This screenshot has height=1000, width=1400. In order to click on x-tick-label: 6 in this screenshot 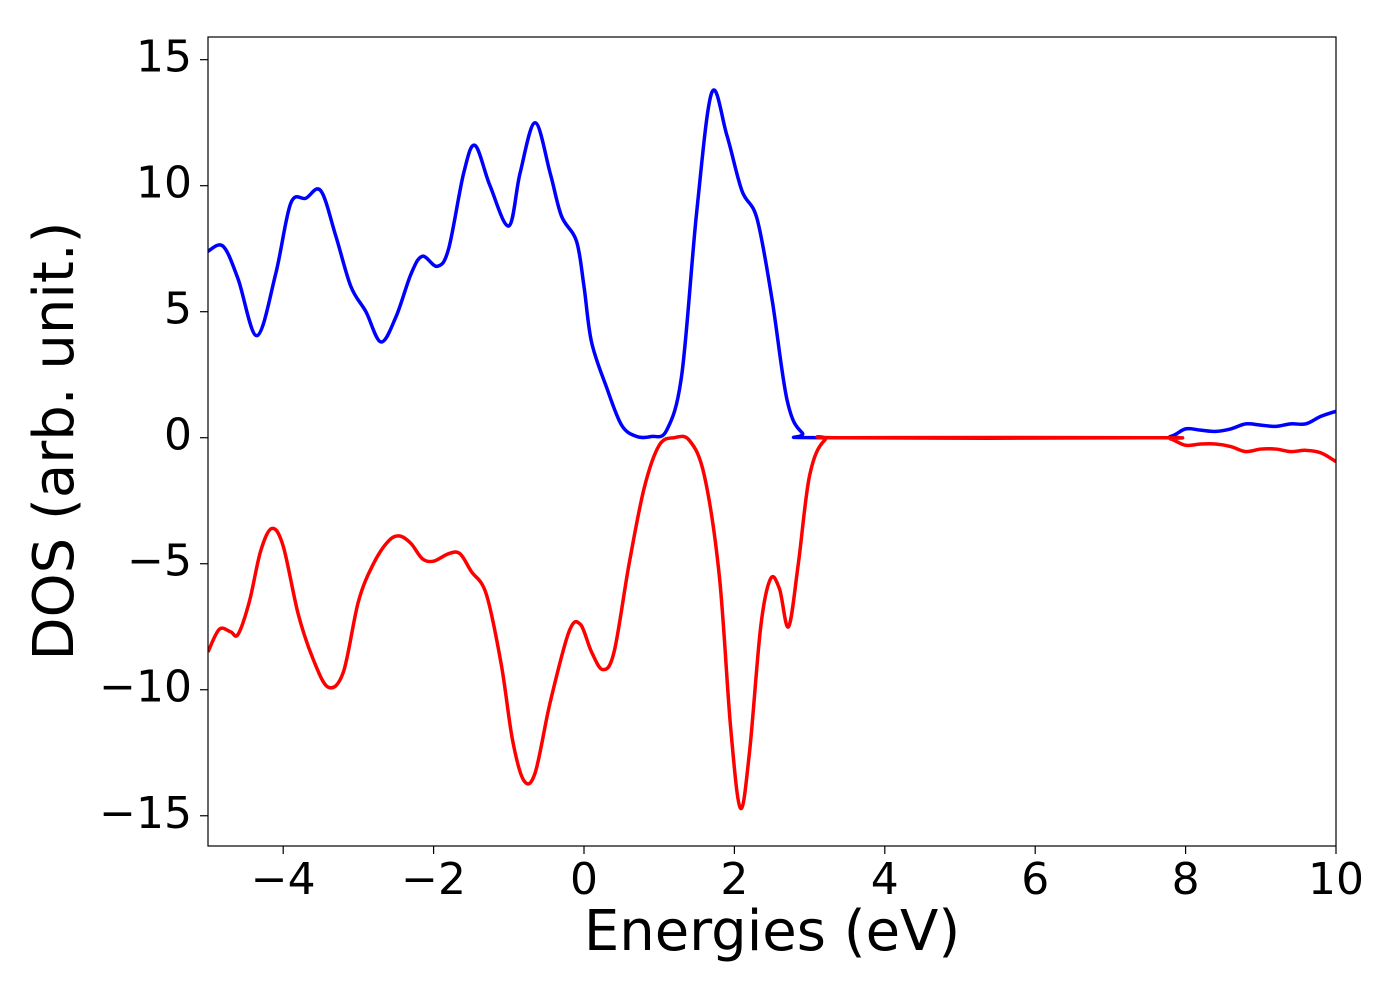, I will do `click(1035, 879)`.